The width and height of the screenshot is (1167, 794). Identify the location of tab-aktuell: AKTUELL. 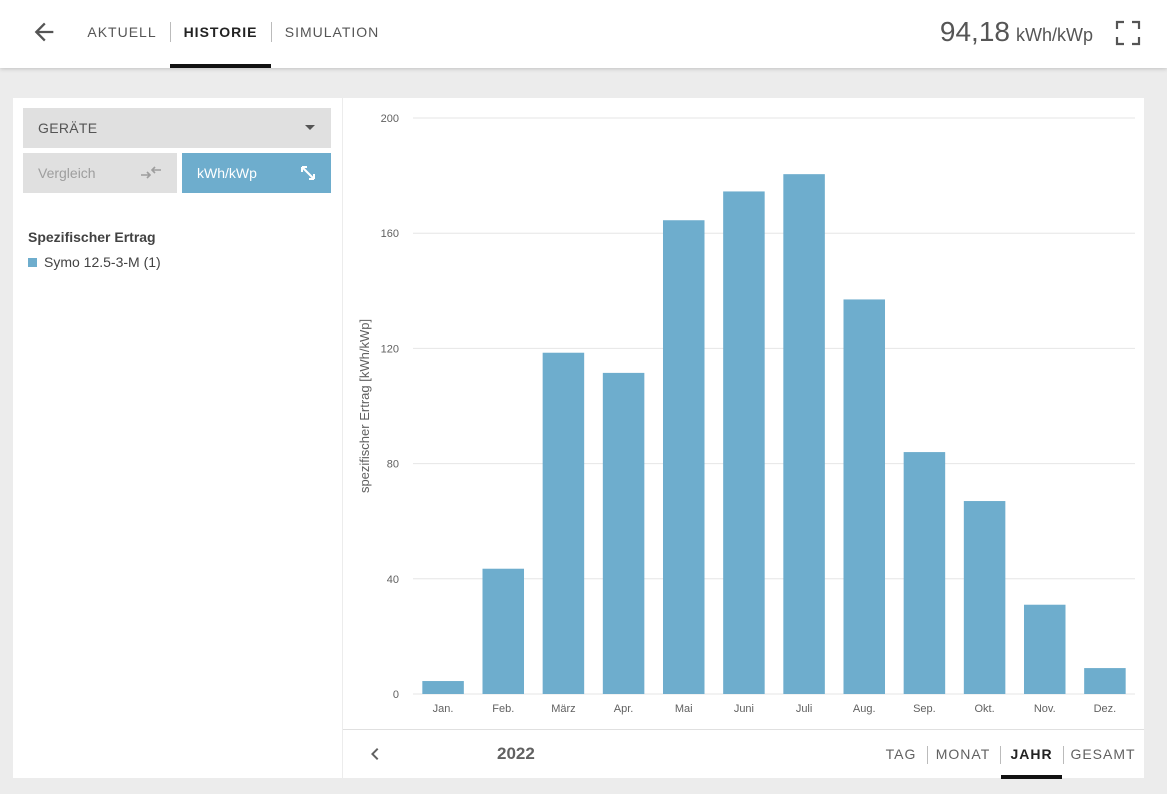
(122, 32).